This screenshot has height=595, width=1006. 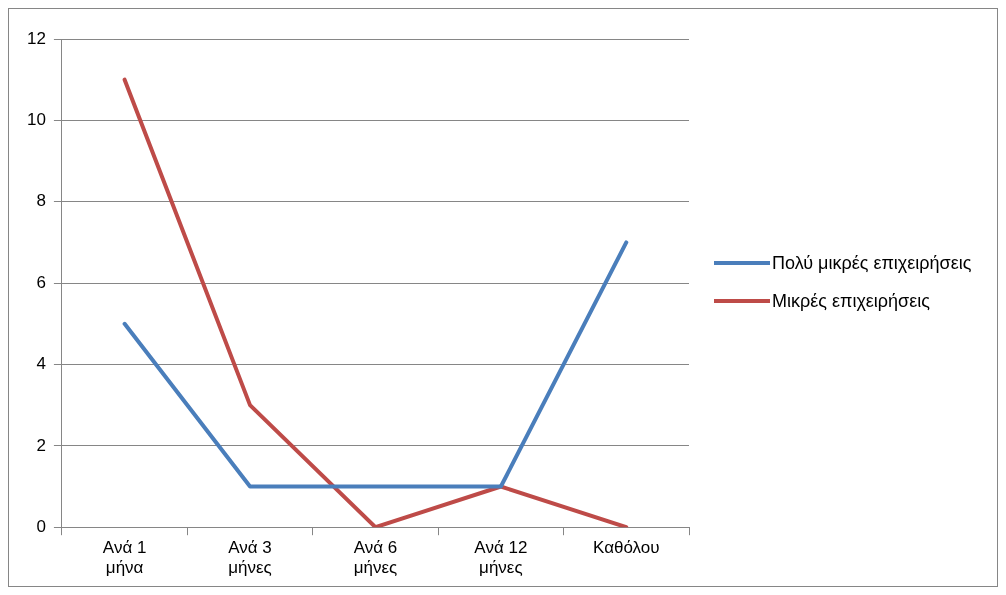 What do you see at coordinates (41, 445) in the screenshot?
I see `y-tick-label: 2` at bounding box center [41, 445].